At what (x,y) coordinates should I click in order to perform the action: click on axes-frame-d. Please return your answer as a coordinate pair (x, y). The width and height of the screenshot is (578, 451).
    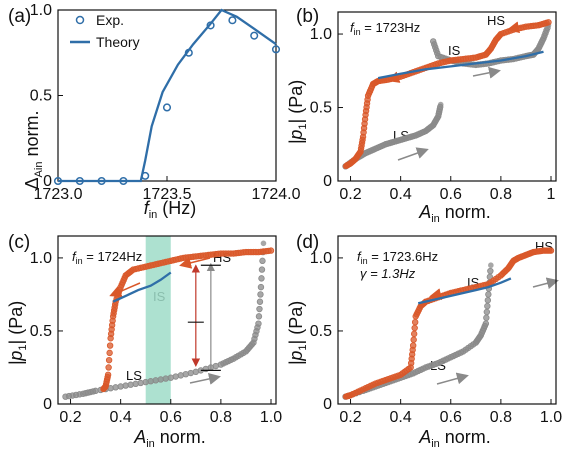
    Looking at the image, I should click on (447, 320).